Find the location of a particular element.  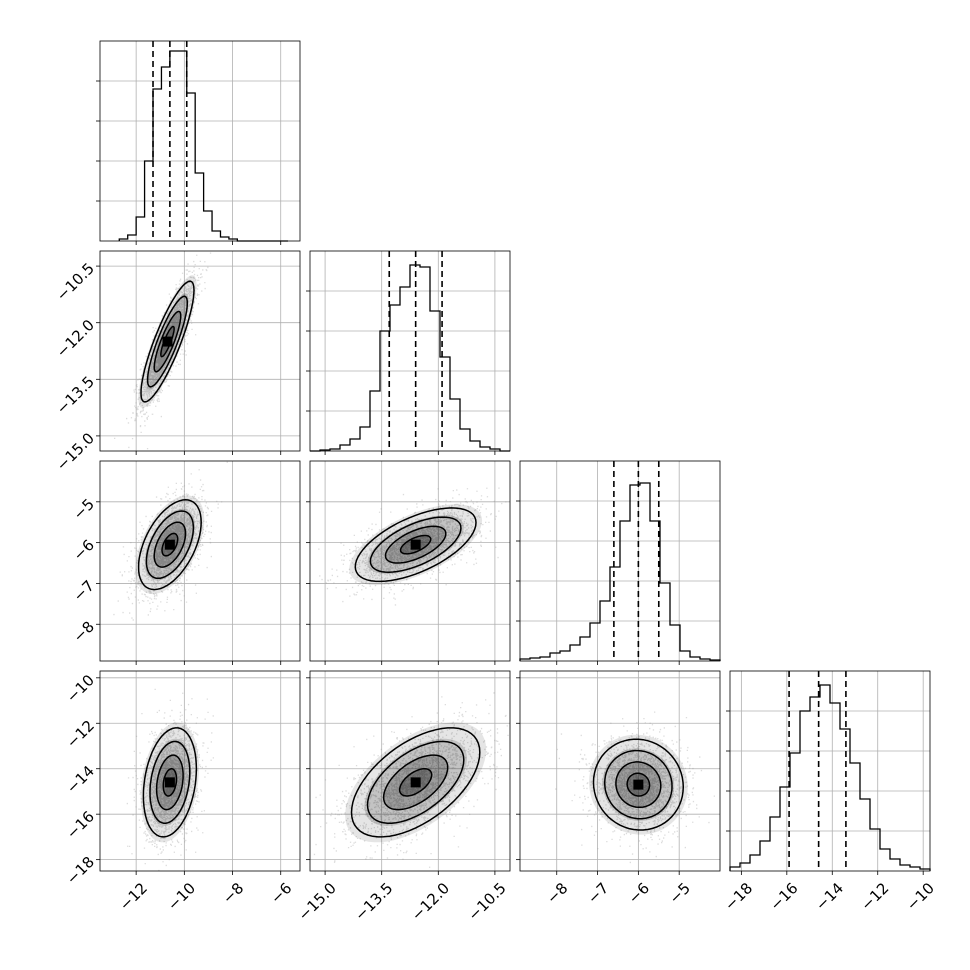

y-tick-label: −12.0 is located at coordinates (75, 338).